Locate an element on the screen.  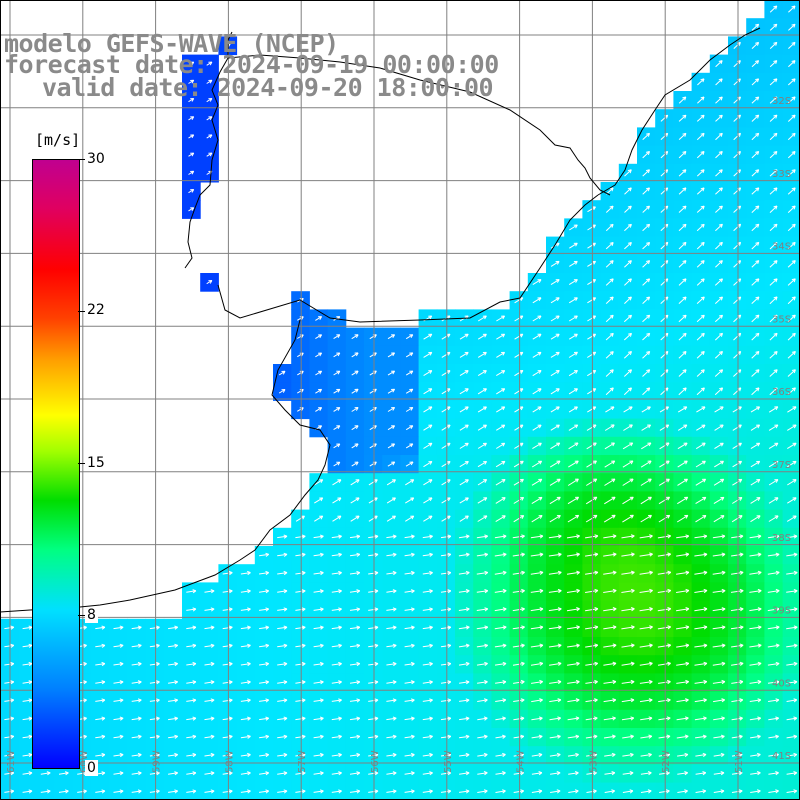
lon-label: 56W is located at coordinates (375, 761).